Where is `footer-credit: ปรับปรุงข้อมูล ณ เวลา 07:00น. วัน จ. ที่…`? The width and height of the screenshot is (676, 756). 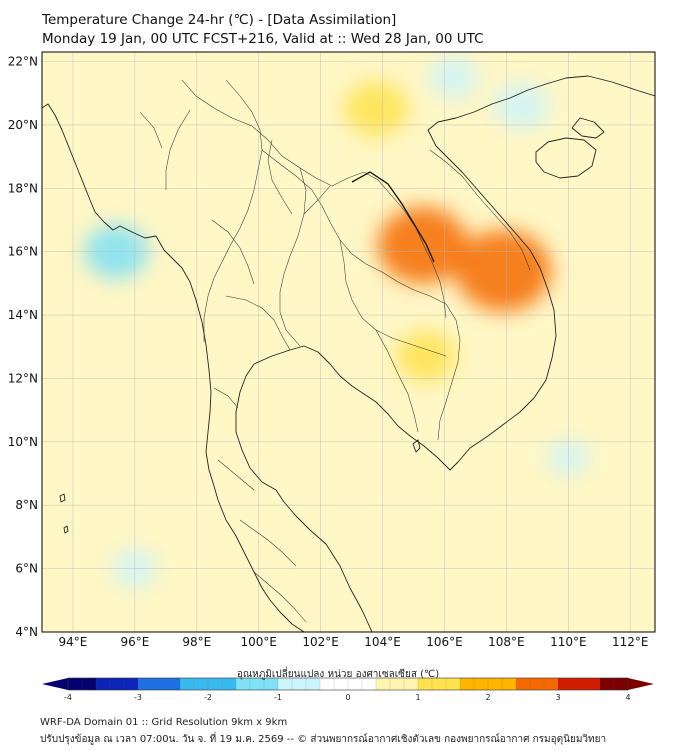
footer-credit: ปรับปรุงข้อมูล ณ เวลา 07:00น. วัน จ. ที่… is located at coordinates (323, 739).